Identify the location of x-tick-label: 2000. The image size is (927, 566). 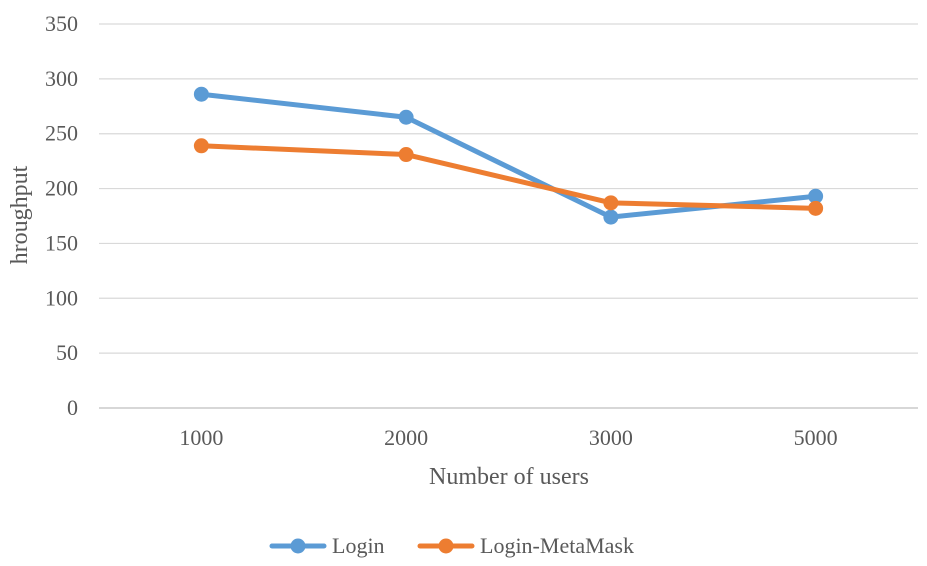
(406, 437).